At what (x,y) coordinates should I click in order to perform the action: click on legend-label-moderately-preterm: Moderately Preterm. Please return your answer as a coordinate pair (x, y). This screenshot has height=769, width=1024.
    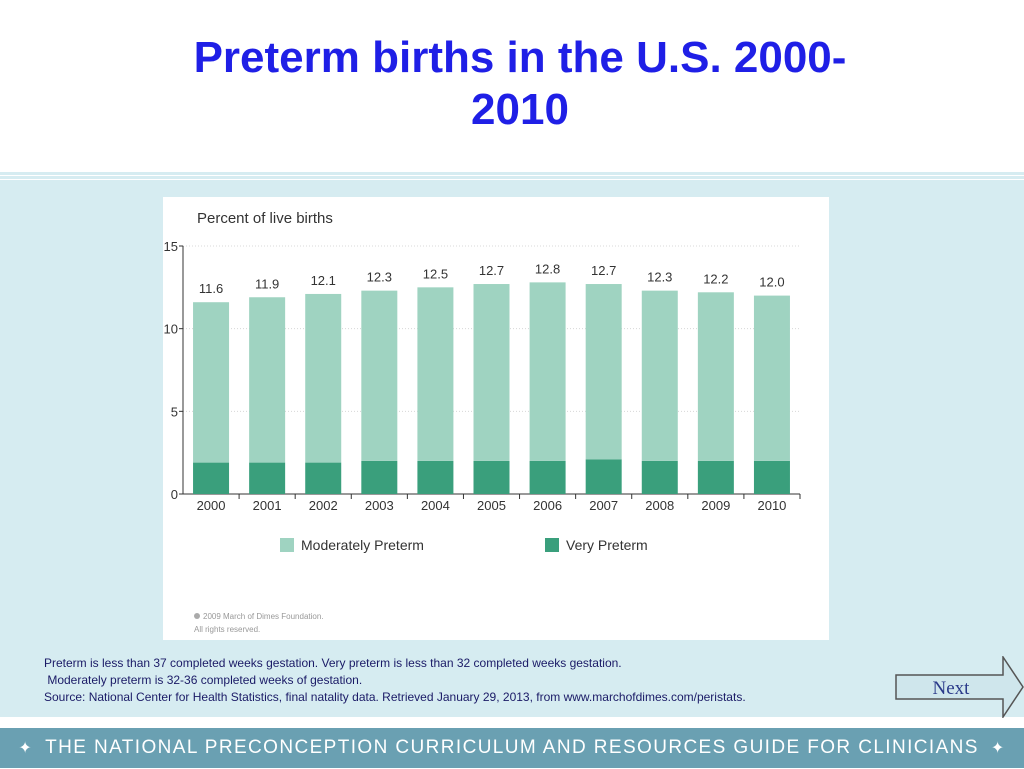
    Looking at the image, I should click on (362, 545).